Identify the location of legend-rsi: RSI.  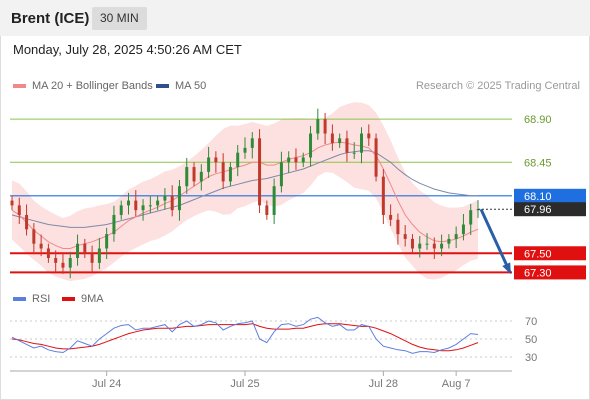
(31, 299).